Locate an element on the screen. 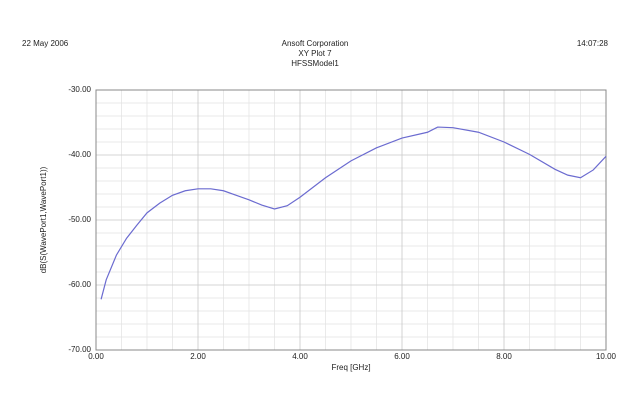 Image resolution: width=640 pixels, height=409 pixels. y-tick-label: -30.00 is located at coordinates (79, 89).